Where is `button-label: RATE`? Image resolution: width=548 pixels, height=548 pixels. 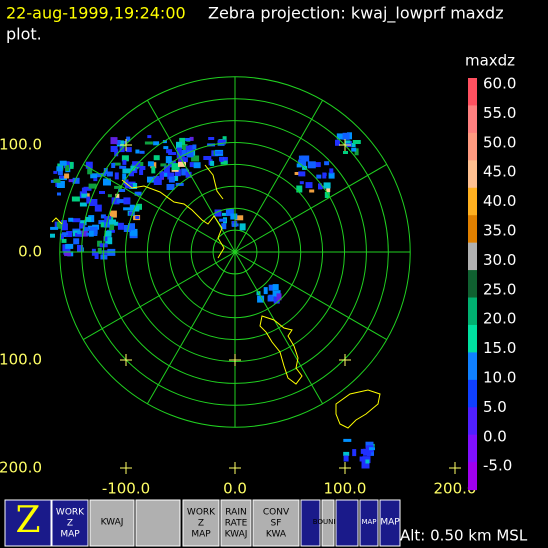
button-label: RATE is located at coordinates (236, 524).